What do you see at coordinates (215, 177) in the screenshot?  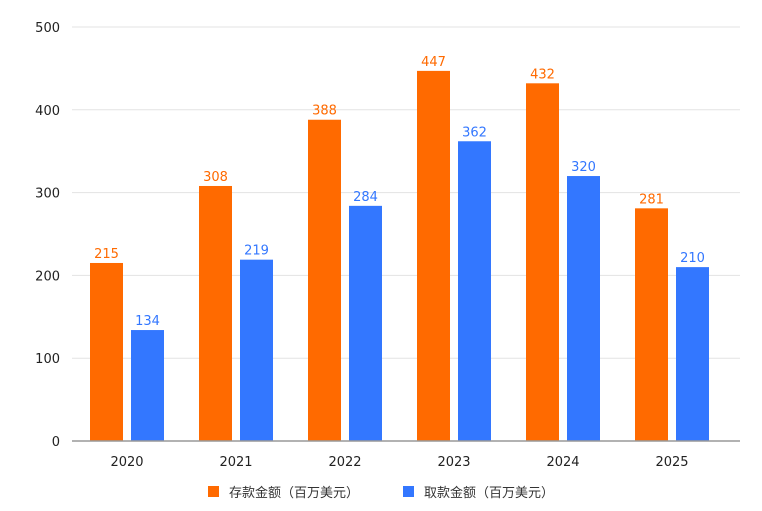 I see `deposit-label-2021: 308` at bounding box center [215, 177].